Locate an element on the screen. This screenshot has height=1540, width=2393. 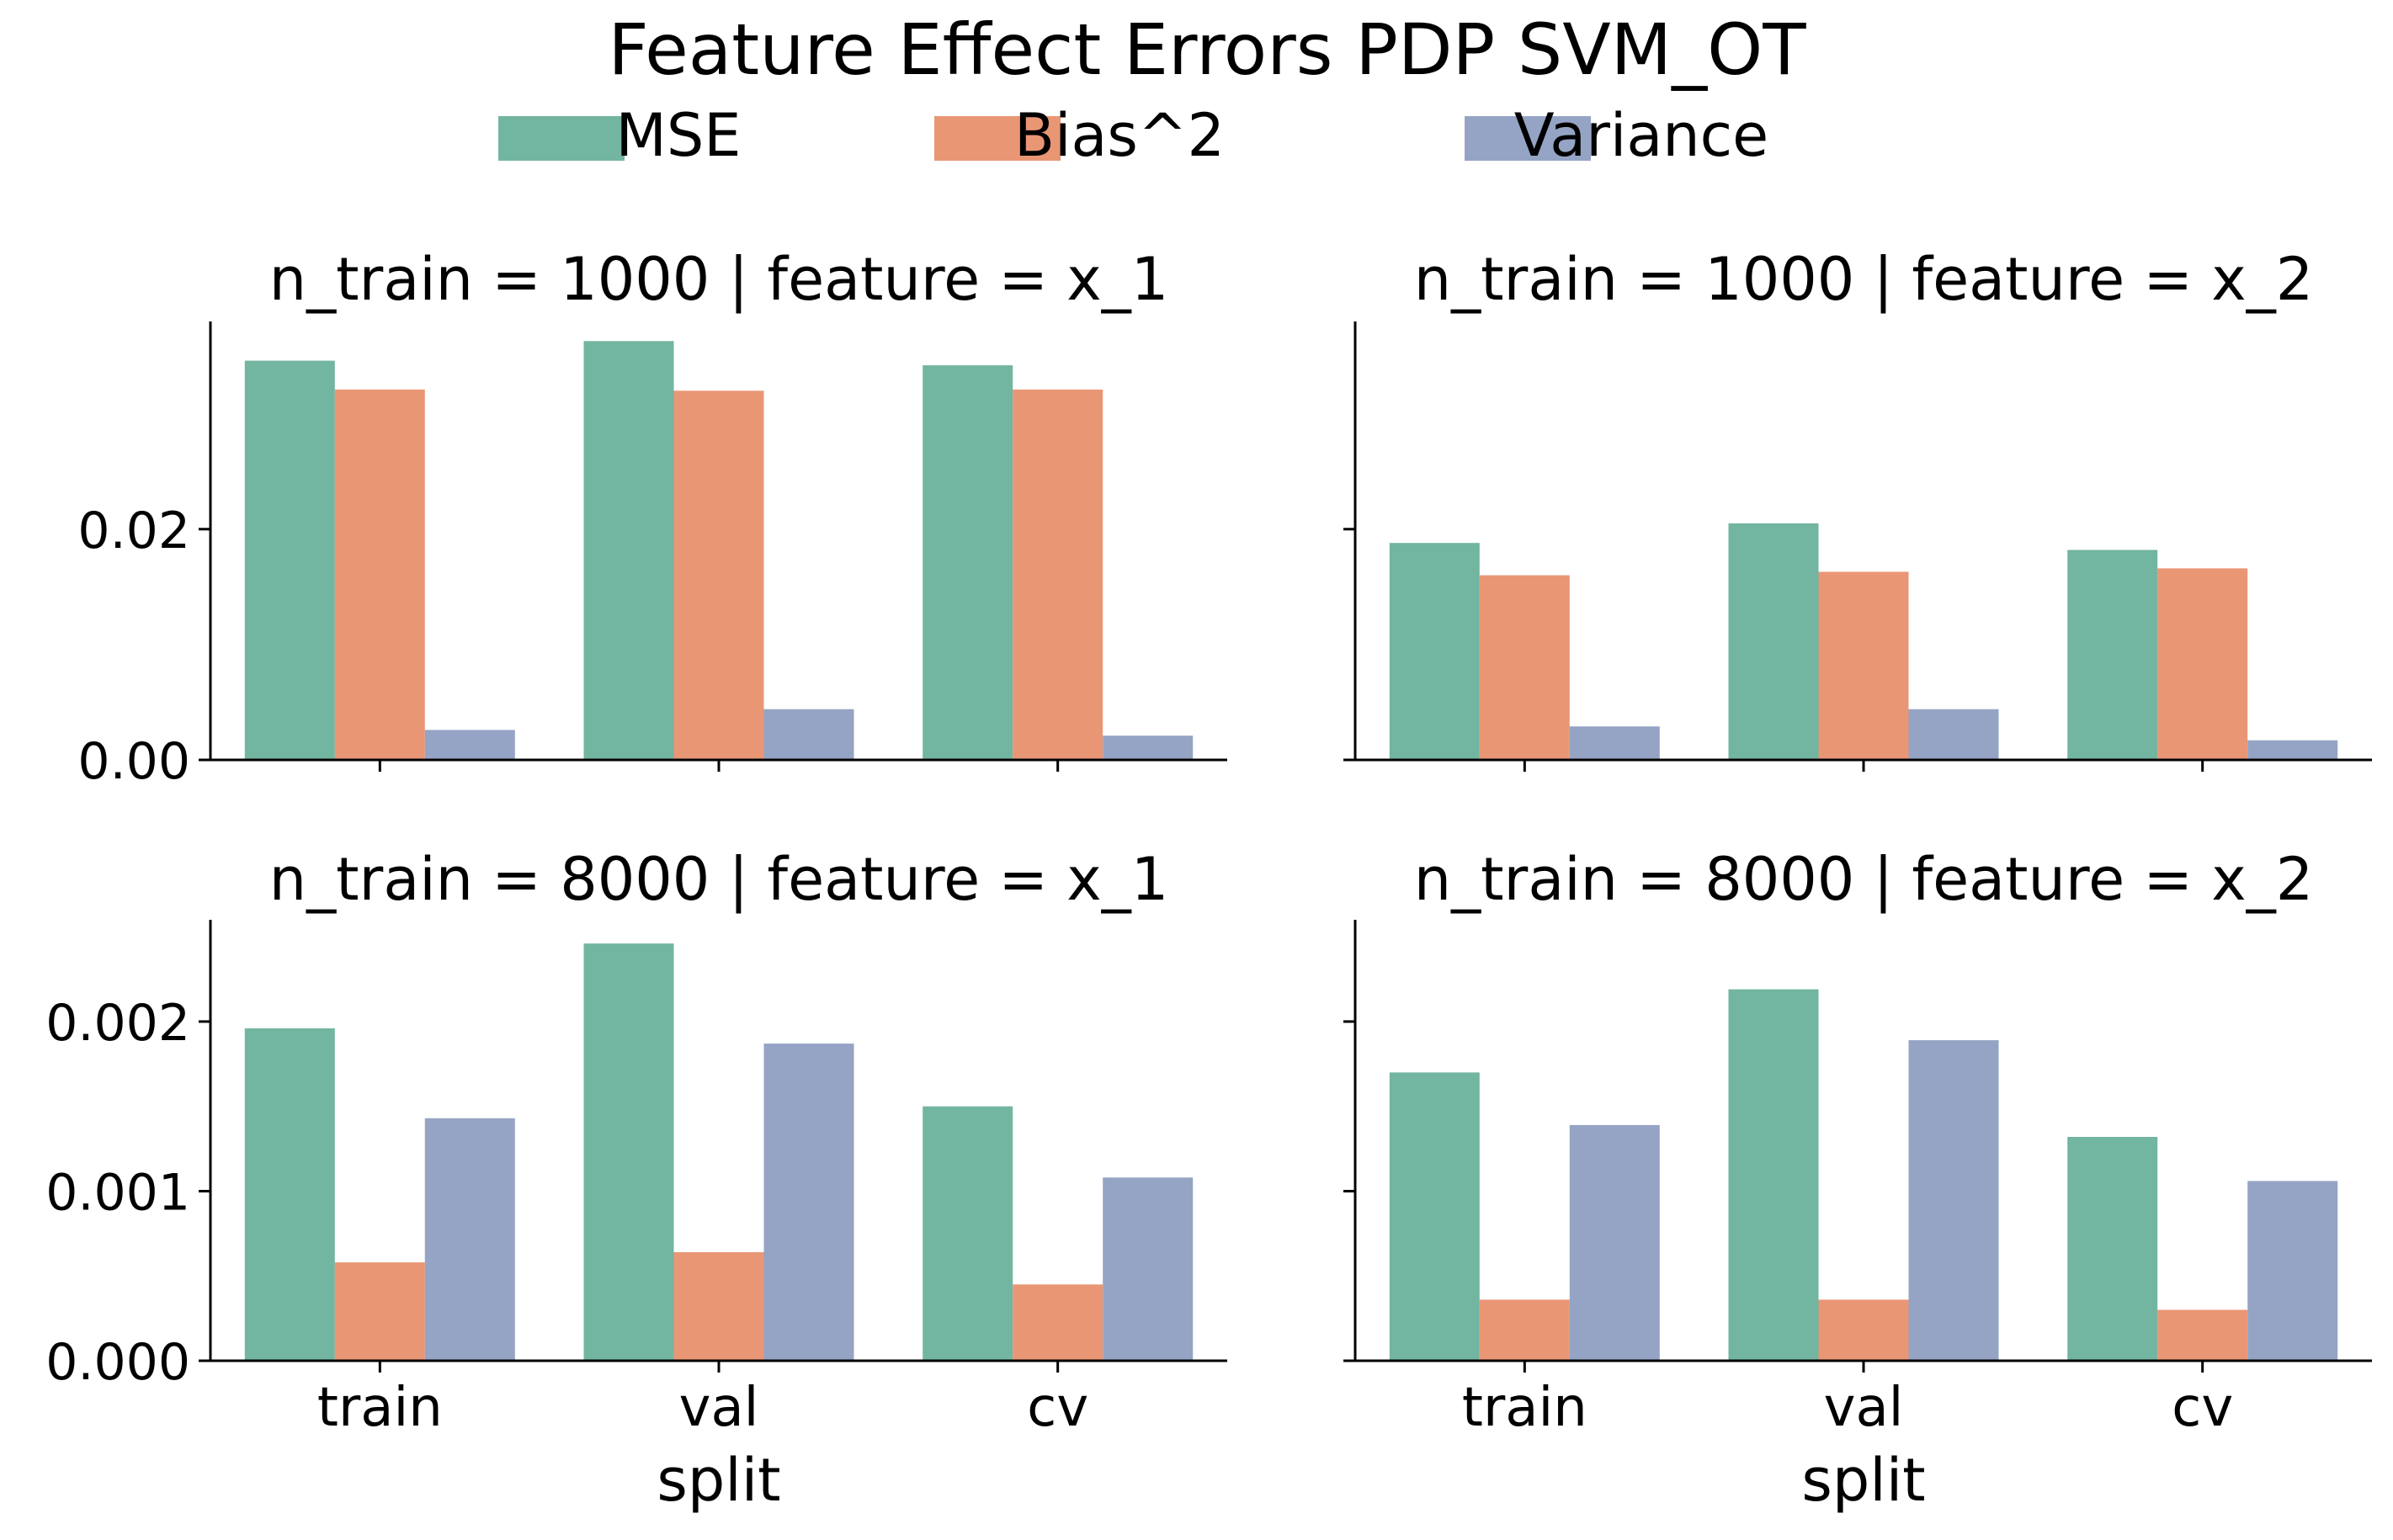
legend-swatch-mse is located at coordinates (561, 138).